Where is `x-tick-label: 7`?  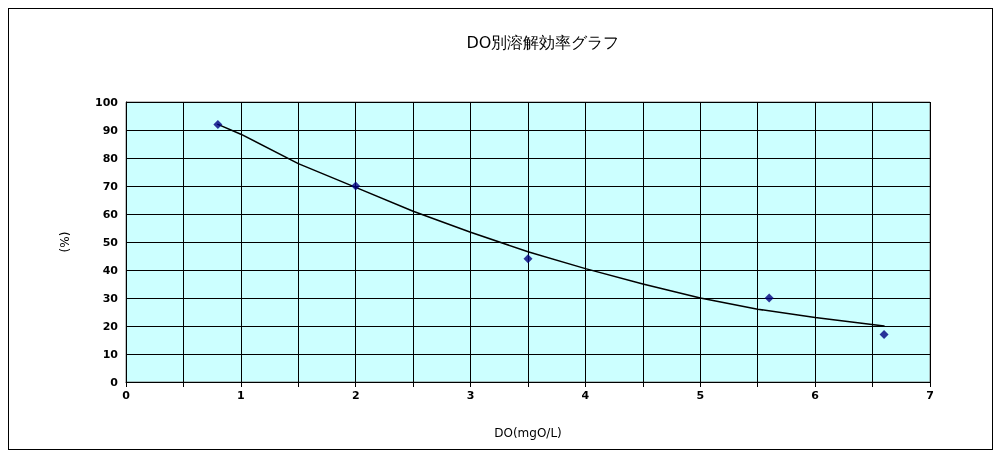
x-tick-label: 7 is located at coordinates (930, 395).